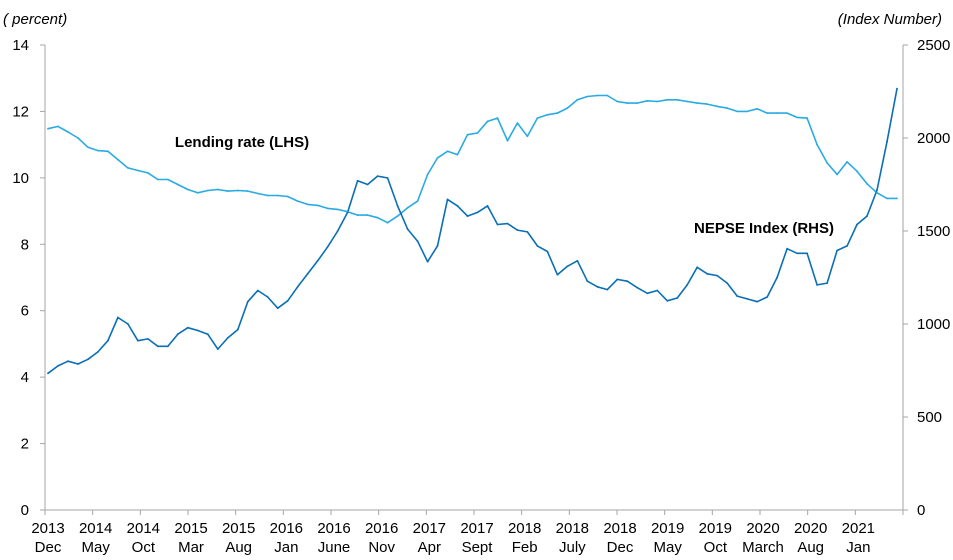 Image resolution: width=953 pixels, height=560 pixels. Describe the element at coordinates (764, 228) in the screenshot. I see `nepse-index-label: NEPSE Index (RHS)` at that location.